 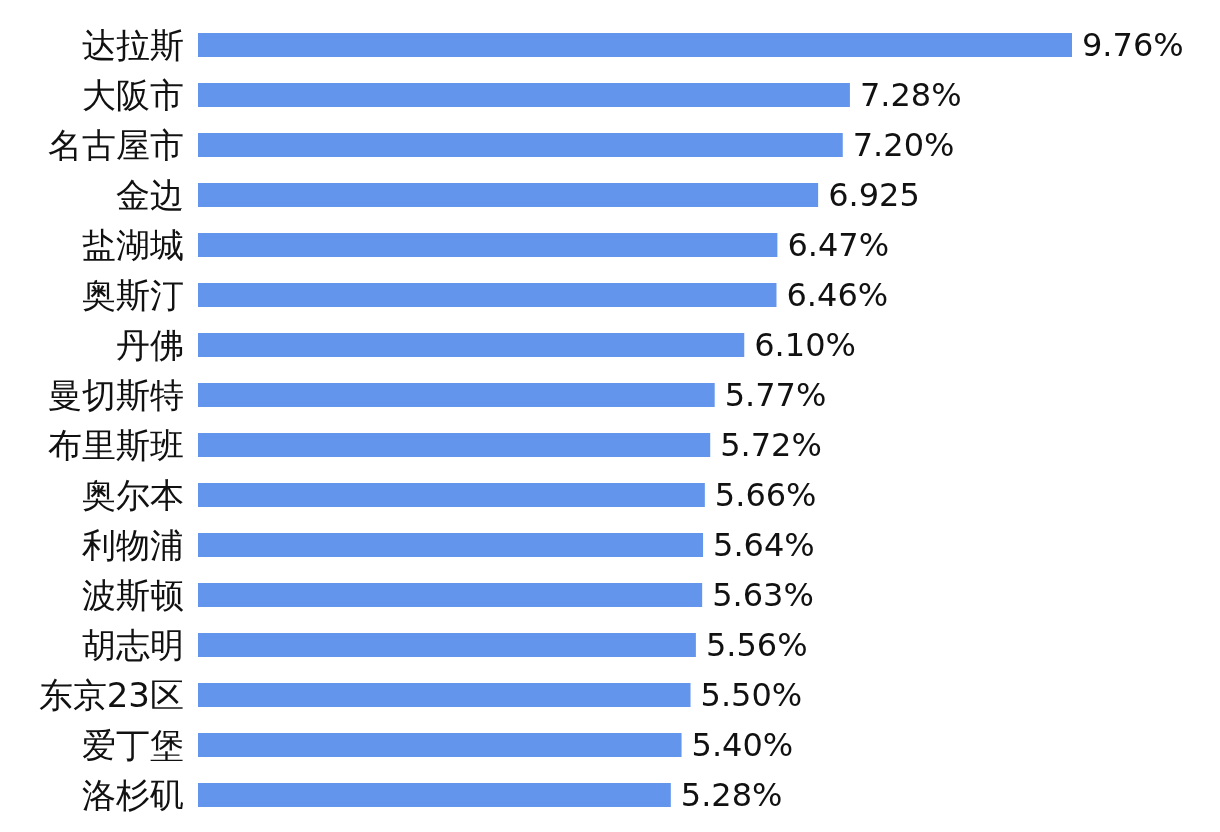 I want to click on data-label: 6.46%, so click(x=837, y=295).